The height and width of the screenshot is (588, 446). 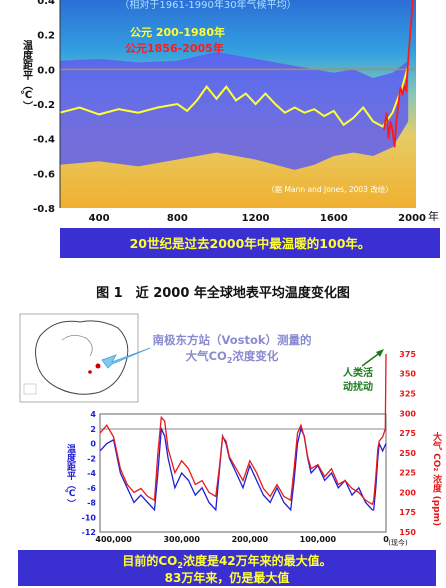 I want to click on right-y-axis-label: 大气 CO₂ 浓度 (ppm), so click(x=437, y=478).